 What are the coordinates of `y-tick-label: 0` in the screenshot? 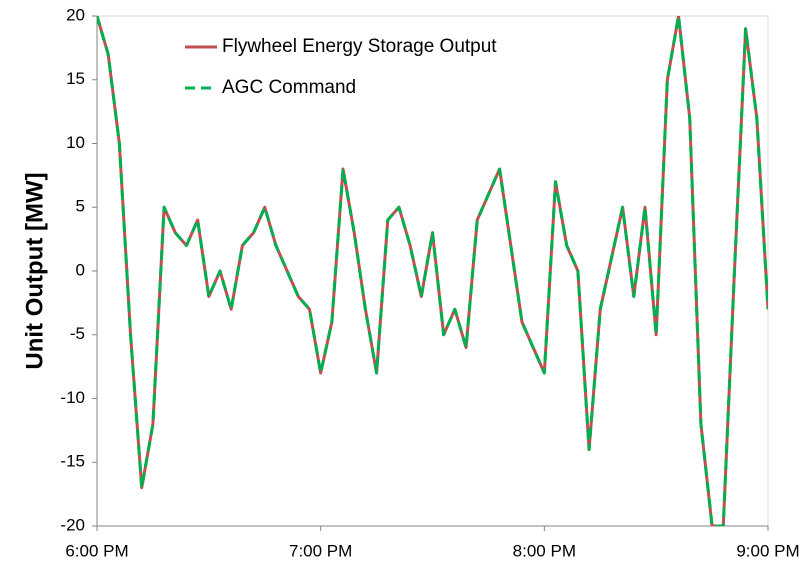 It's located at (80, 269).